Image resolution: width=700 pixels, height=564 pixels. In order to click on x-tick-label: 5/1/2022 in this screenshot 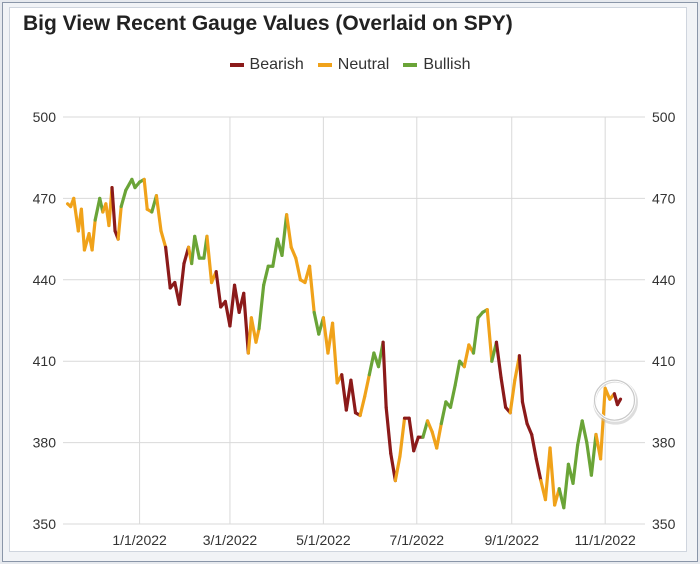, I will do `click(323, 540)`.